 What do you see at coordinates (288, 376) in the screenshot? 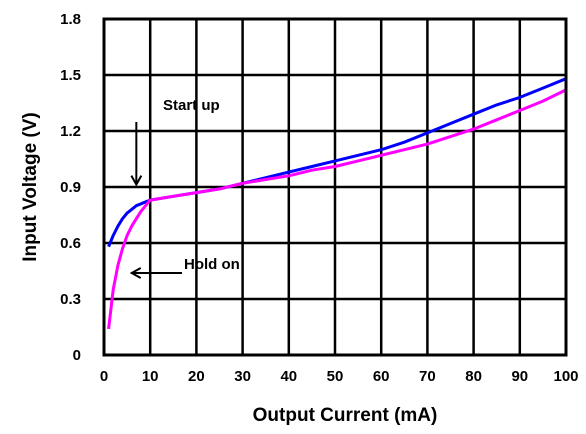
I see `x-tick-label: 40` at bounding box center [288, 376].